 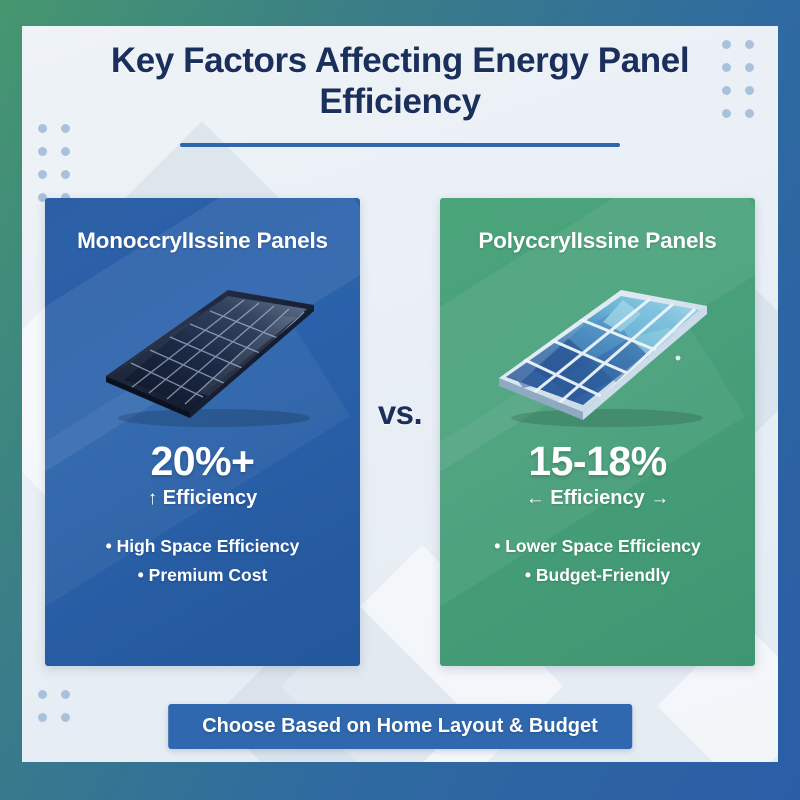 I want to click on list-item: • Budget-Friendly, so click(x=597, y=574).